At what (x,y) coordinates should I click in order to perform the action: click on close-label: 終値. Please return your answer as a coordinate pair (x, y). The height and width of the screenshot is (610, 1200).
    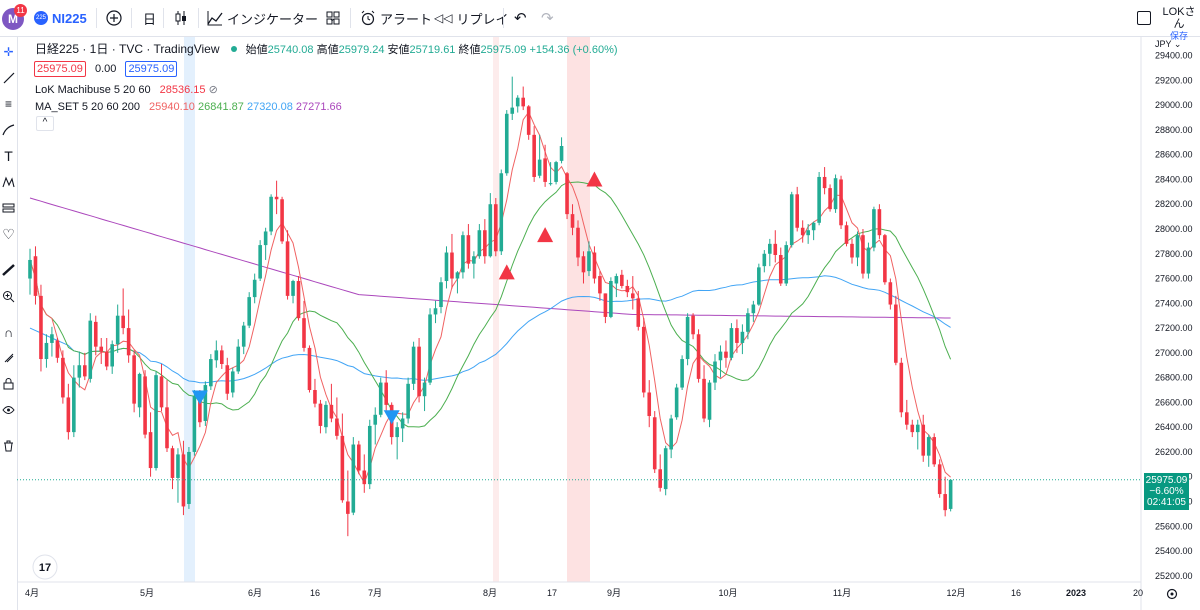
    Looking at the image, I should click on (469, 50).